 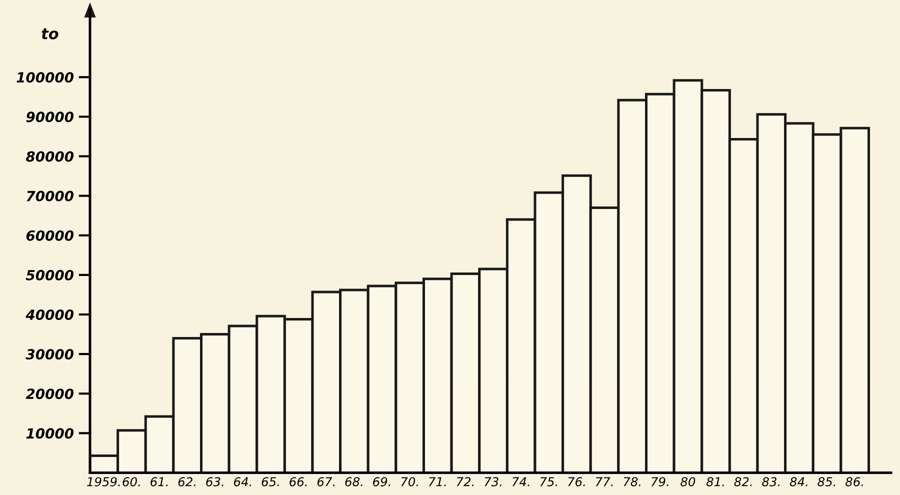 What do you see at coordinates (604, 481) in the screenshot?
I see `x-tick-label: 77.` at bounding box center [604, 481].